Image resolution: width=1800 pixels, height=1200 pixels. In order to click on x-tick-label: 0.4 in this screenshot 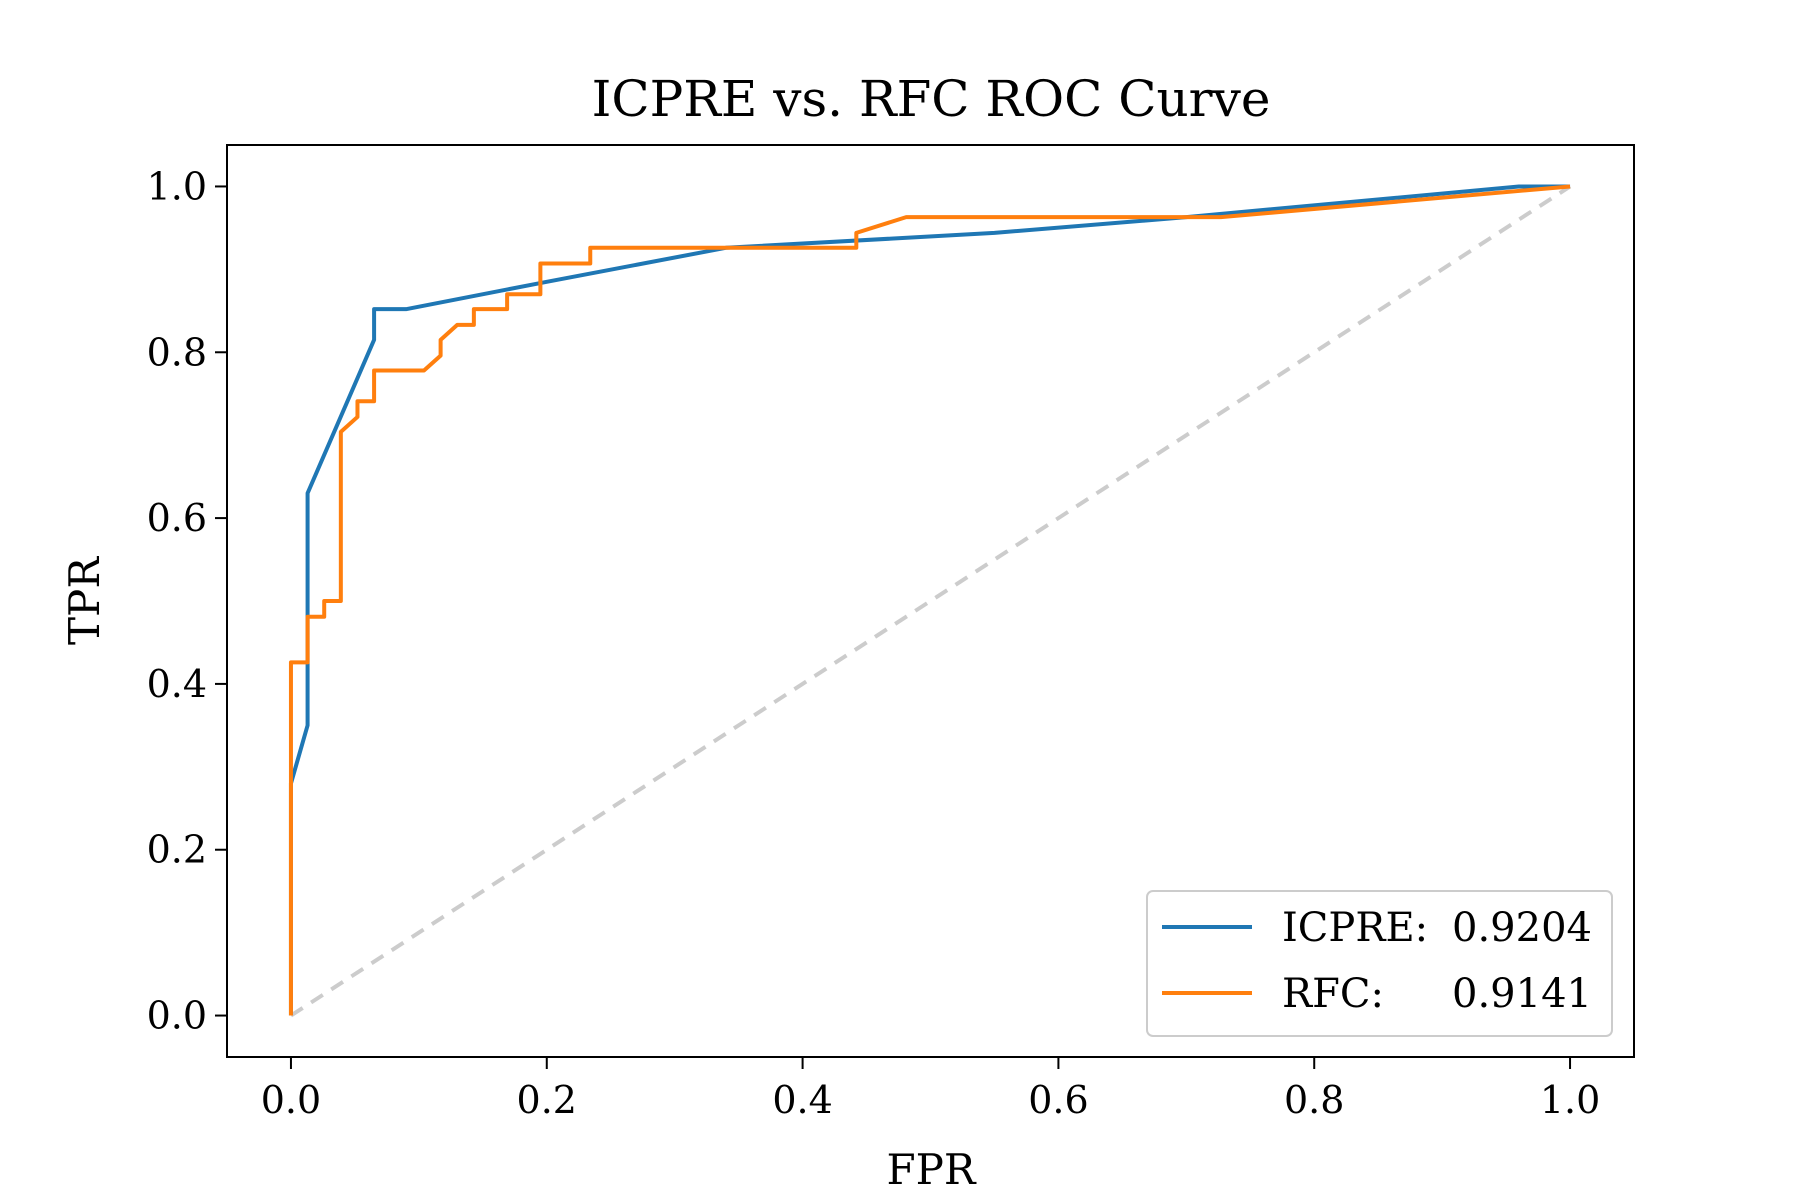, I will do `click(802, 1100)`.